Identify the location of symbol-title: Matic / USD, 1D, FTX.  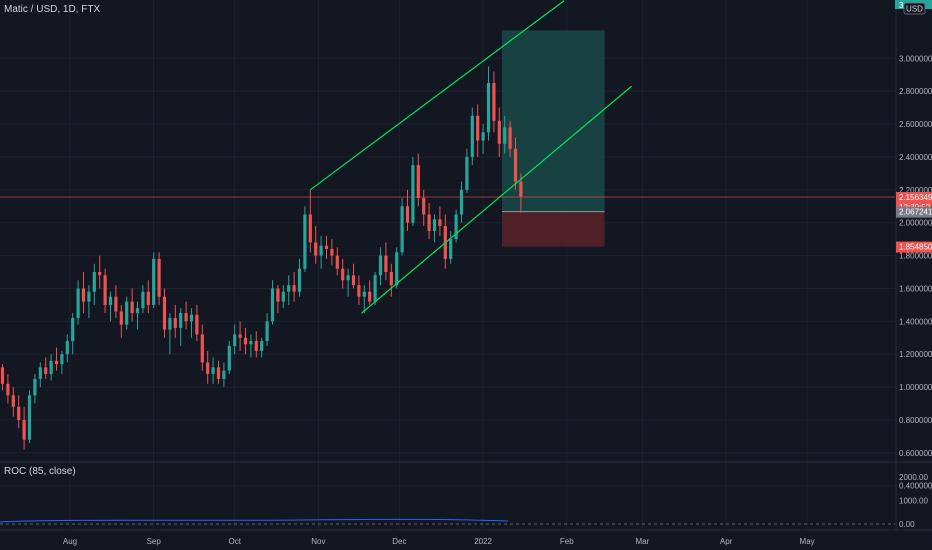
(52, 9).